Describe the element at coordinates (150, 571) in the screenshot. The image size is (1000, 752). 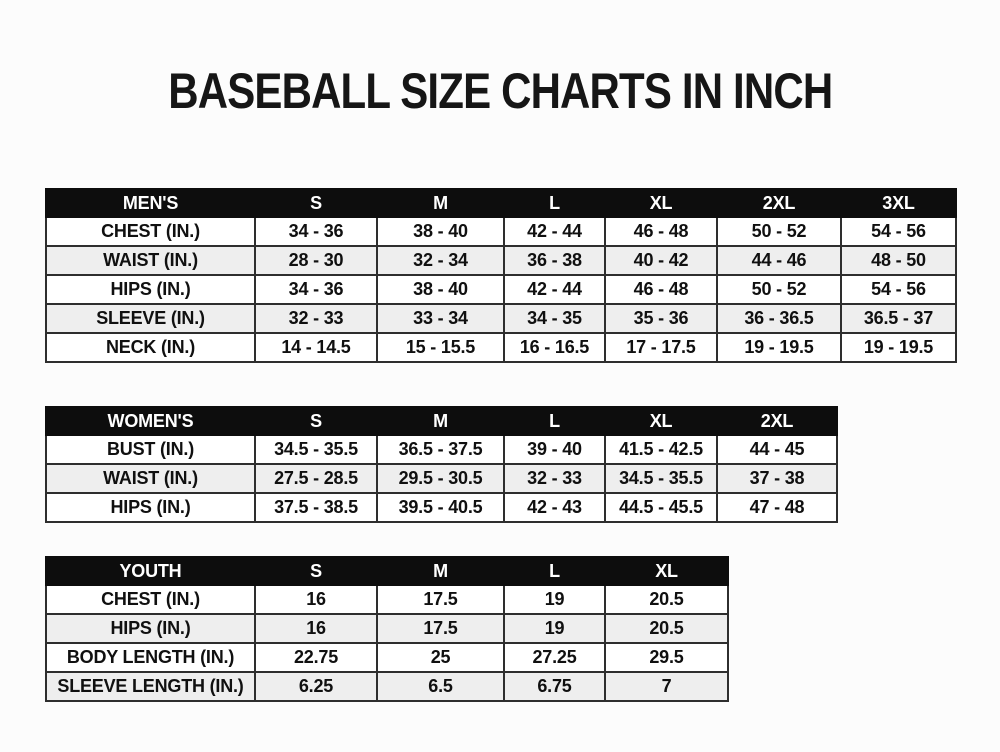
I see `youth-table-title-cell: YOUTH` at that location.